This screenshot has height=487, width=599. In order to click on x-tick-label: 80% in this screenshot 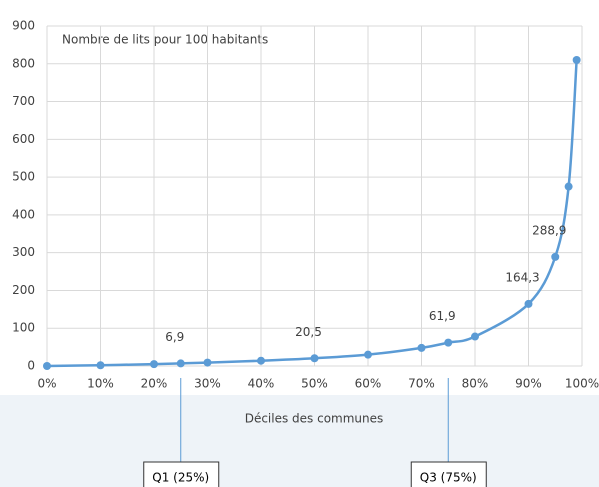, I will do `click(475, 384)`.